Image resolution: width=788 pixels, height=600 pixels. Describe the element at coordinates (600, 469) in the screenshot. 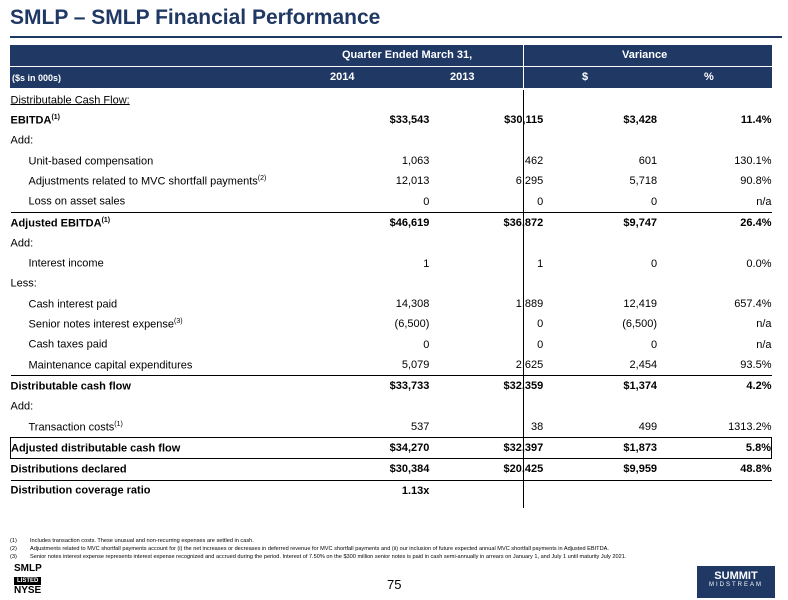

I see `cell-c3: $9,959` at that location.